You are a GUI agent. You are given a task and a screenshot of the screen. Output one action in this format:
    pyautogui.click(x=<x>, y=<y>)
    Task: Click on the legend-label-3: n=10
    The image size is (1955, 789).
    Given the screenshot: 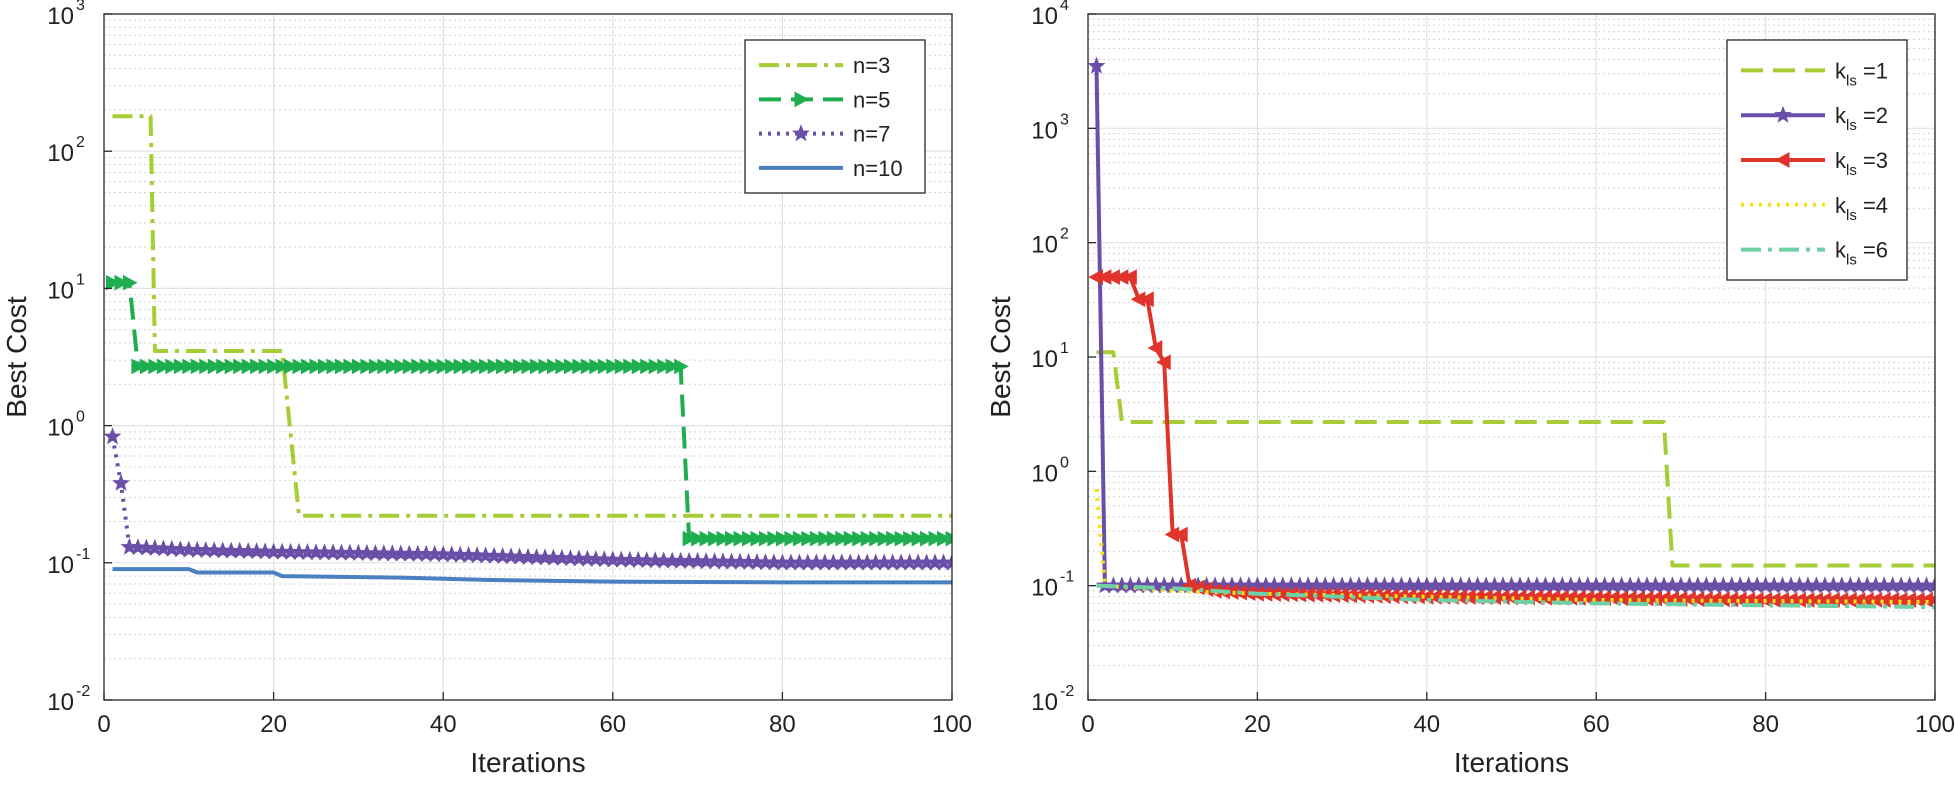 What is the action you would take?
    pyautogui.click(x=878, y=168)
    